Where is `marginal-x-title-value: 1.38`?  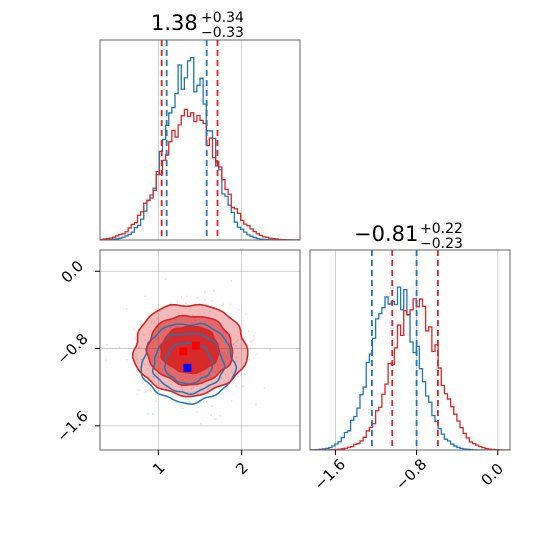
marginal-x-title-value: 1.38 is located at coordinates (174, 23).